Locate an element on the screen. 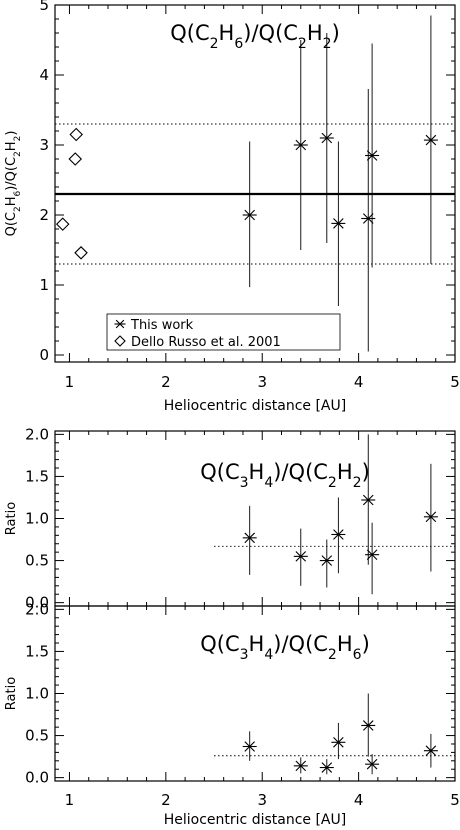 The height and width of the screenshot is (830, 460). y-tick-label: 1 is located at coordinates (44, 285).